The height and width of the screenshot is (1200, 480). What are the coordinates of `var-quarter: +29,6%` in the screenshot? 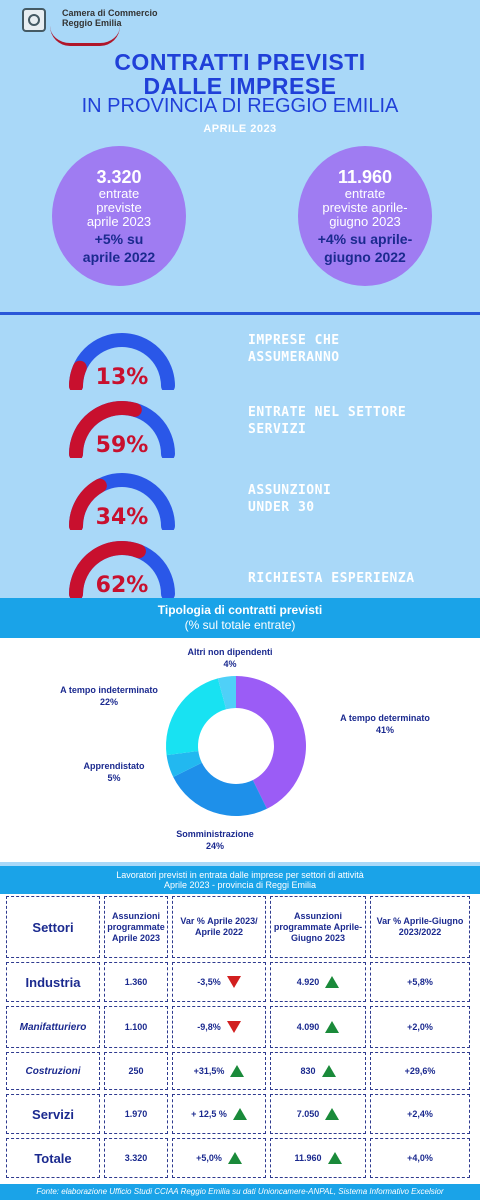 It's located at (420, 1071).